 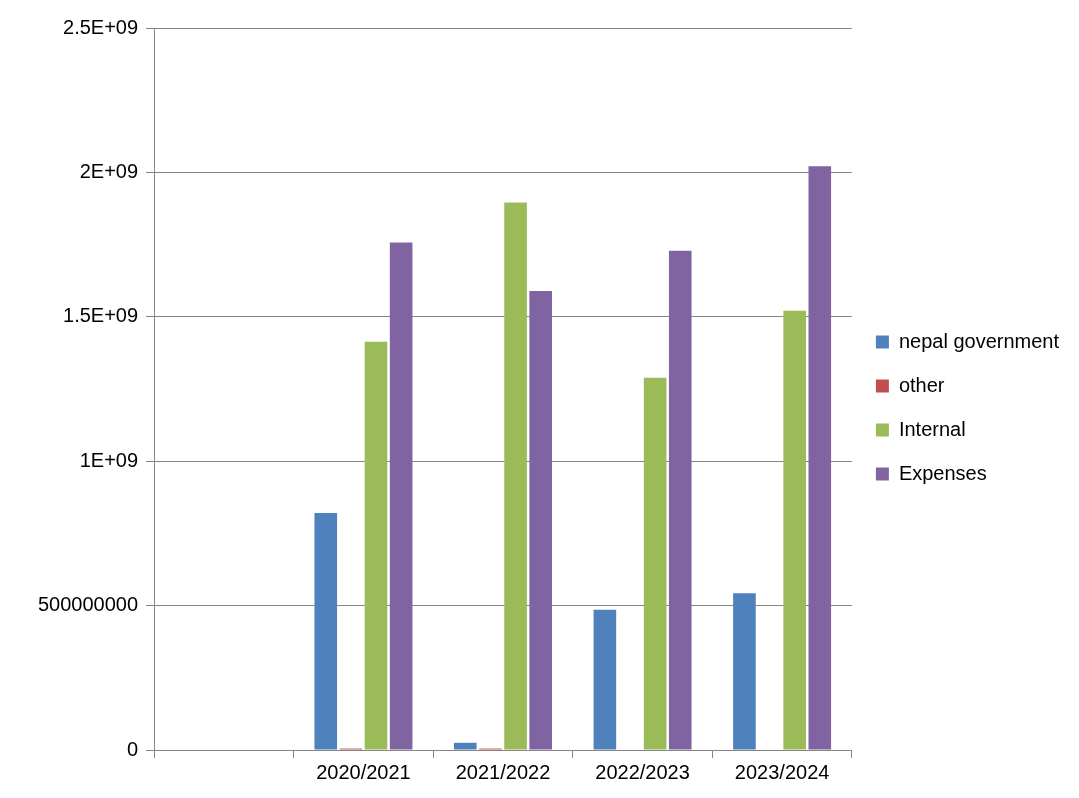 I want to click on y-tick-label: 500000000, so click(x=88, y=604).